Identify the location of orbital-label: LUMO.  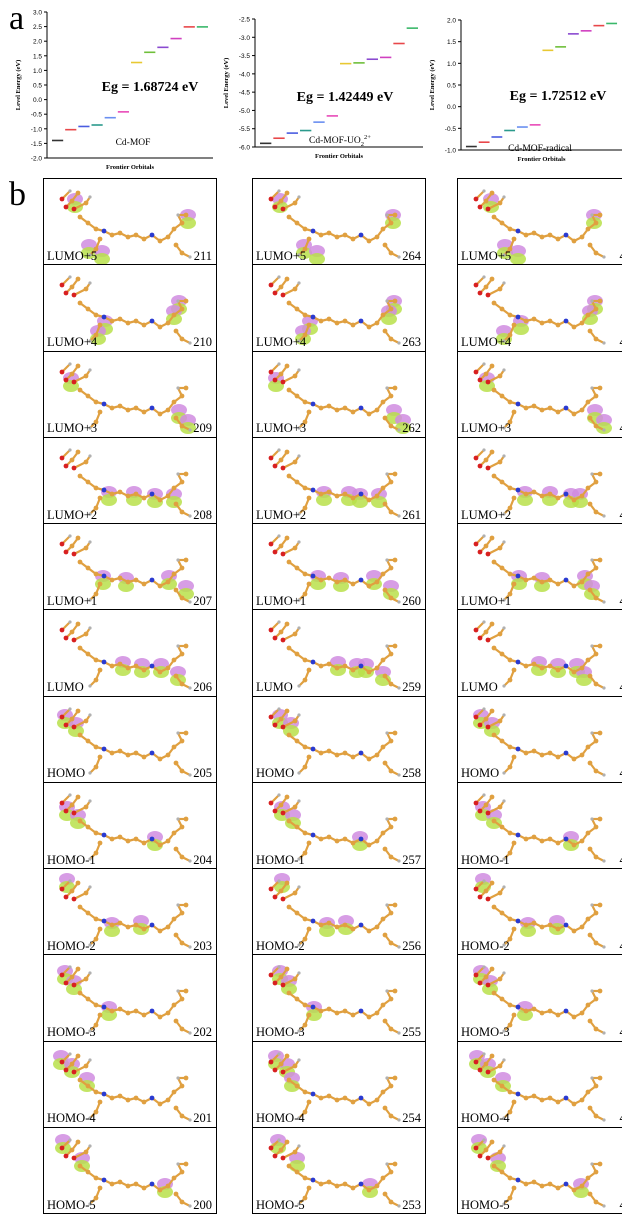
(274, 687).